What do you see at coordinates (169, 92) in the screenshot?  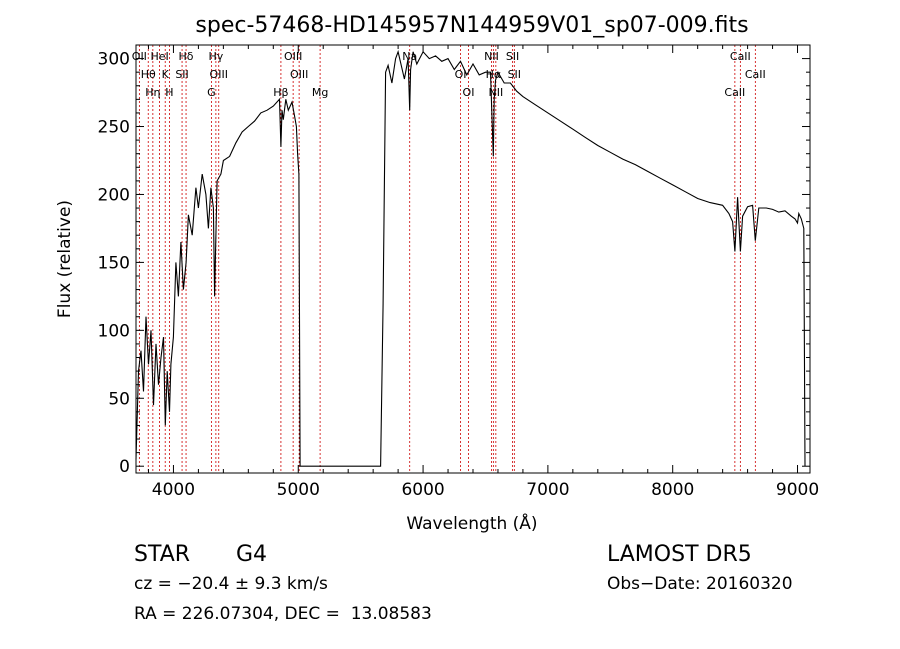 I see `line-marker-label: H` at bounding box center [169, 92].